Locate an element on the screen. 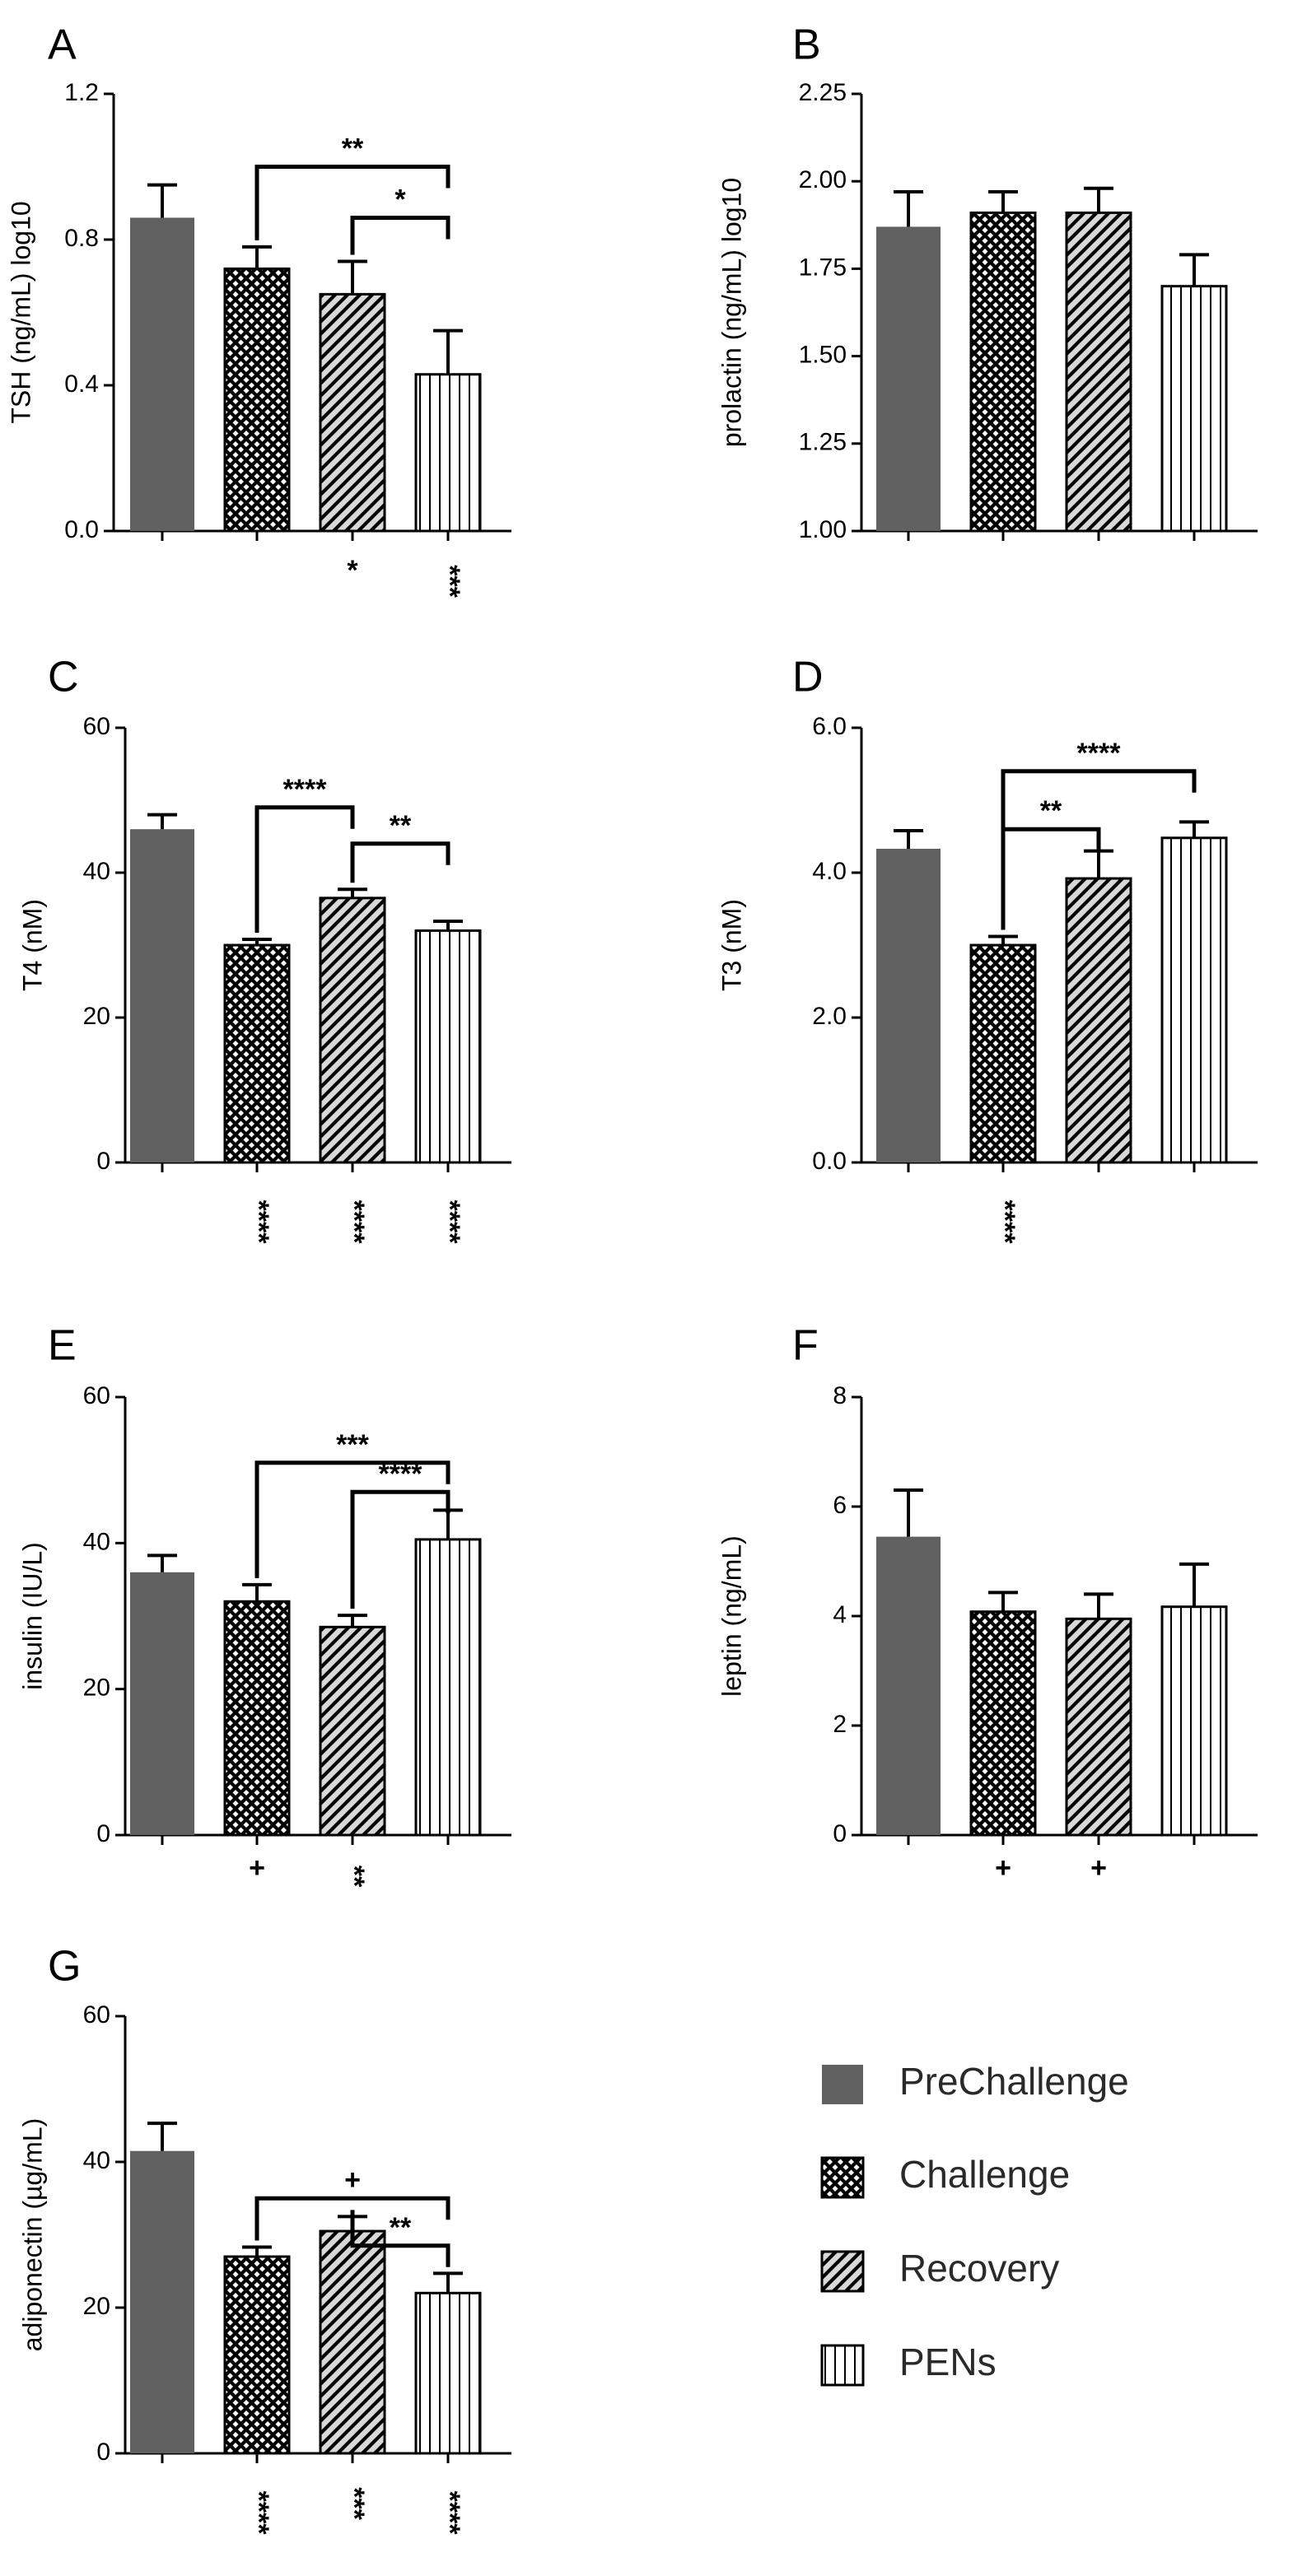  panel-d: D0.02.04.06.0T3 (nM)********** is located at coordinates (987, 949).